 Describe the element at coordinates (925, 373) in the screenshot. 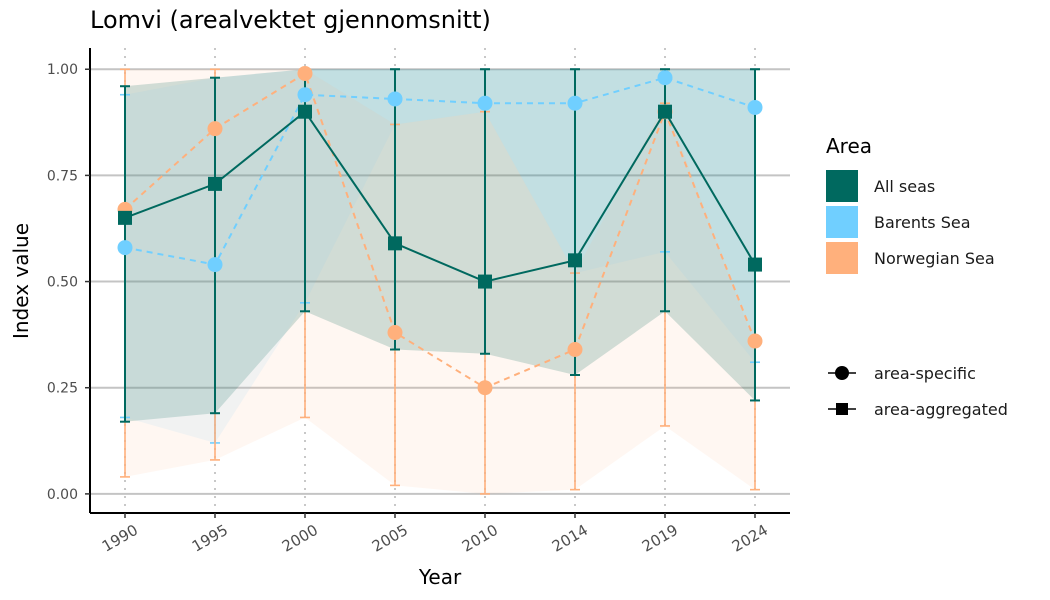

I see `legend-label: area-specific` at that location.